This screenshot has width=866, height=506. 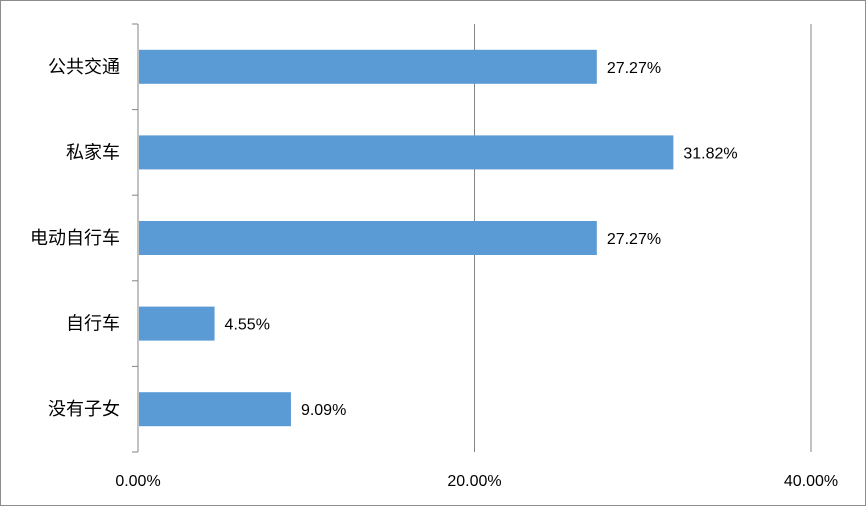 What do you see at coordinates (93, 324) in the screenshot?
I see `category-label-3: 自行车` at bounding box center [93, 324].